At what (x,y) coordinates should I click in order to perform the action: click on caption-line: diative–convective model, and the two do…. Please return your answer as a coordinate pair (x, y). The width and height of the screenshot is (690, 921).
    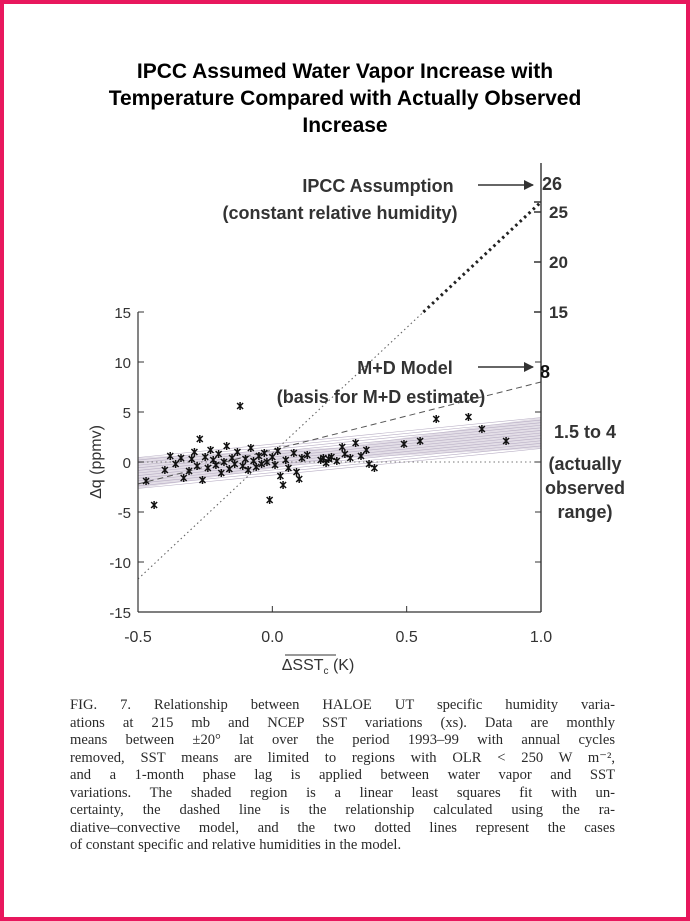
    Looking at the image, I should click on (342, 827).